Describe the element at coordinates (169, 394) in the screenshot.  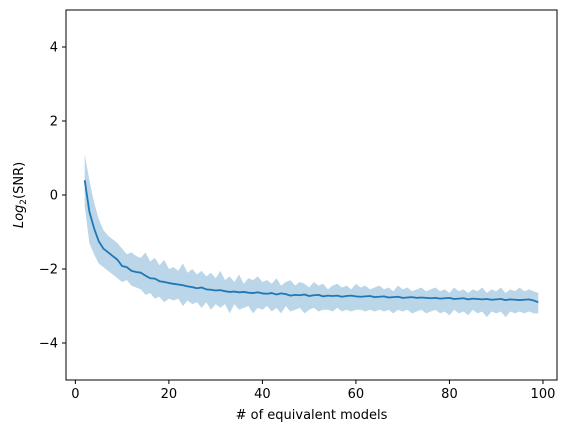
I see `x-tick-label: 20` at that location.